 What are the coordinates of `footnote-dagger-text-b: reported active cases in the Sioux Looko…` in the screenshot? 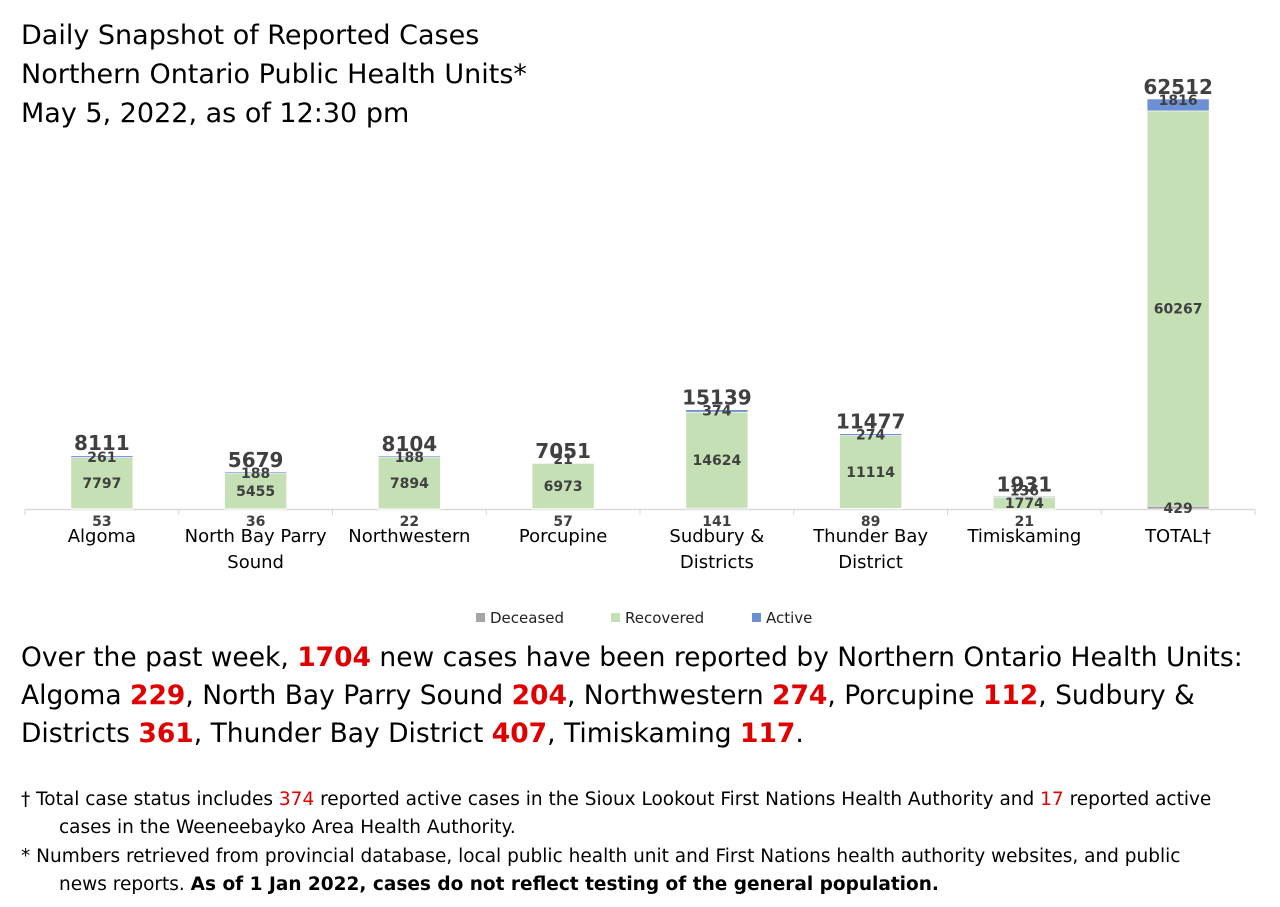 It's located at (677, 799).